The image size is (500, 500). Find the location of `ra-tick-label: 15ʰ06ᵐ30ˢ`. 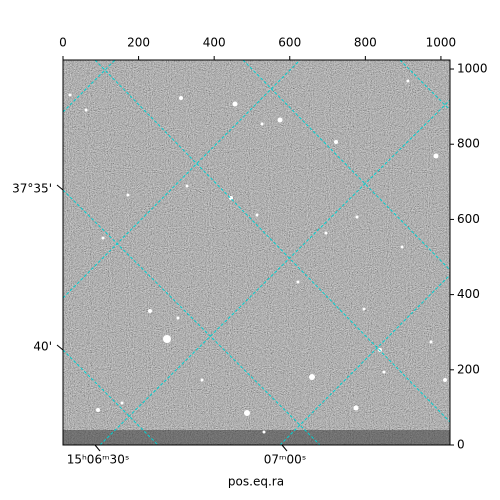

ra-tick-label: 15ʰ06ᵐ30ˢ is located at coordinates (98, 460).